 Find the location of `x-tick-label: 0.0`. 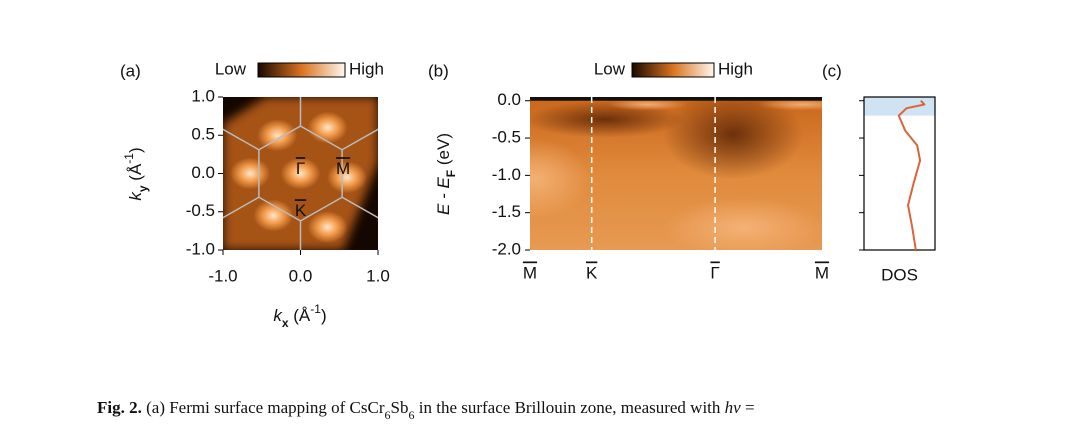

x-tick-label: 0.0 is located at coordinates (301, 275).